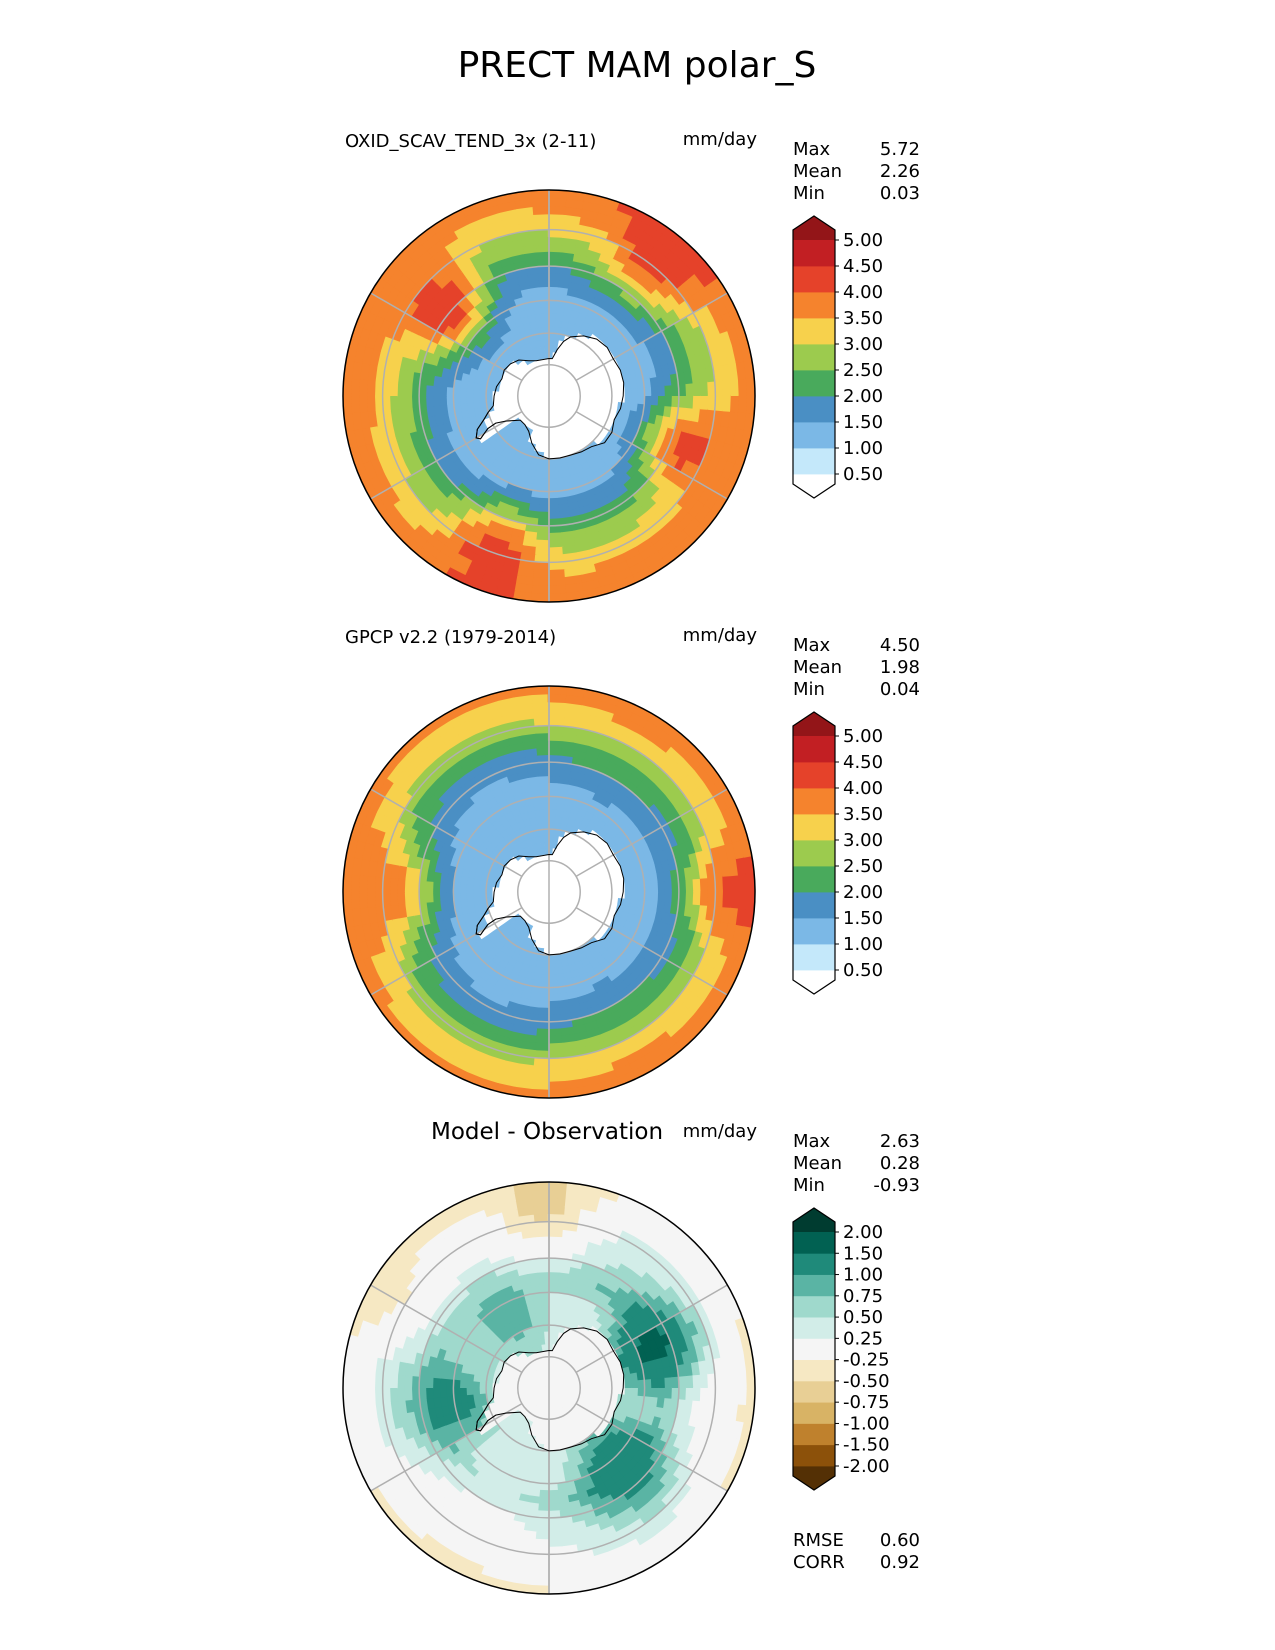 The image size is (1275, 1650). I want to click on graticule, so click(549, 892).